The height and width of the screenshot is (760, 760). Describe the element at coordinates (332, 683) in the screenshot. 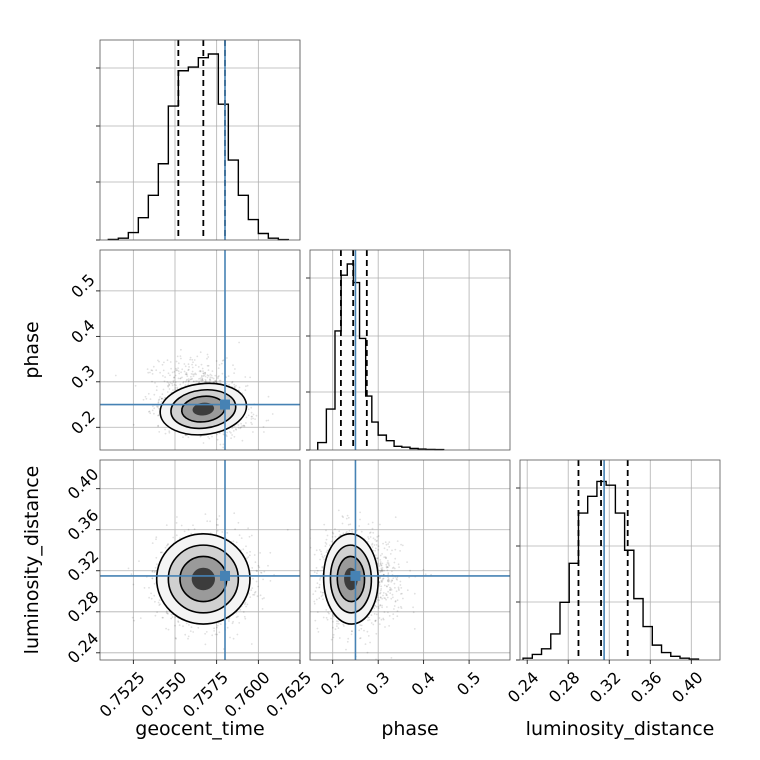

I see `x-tick-label: 0.2` at that location.